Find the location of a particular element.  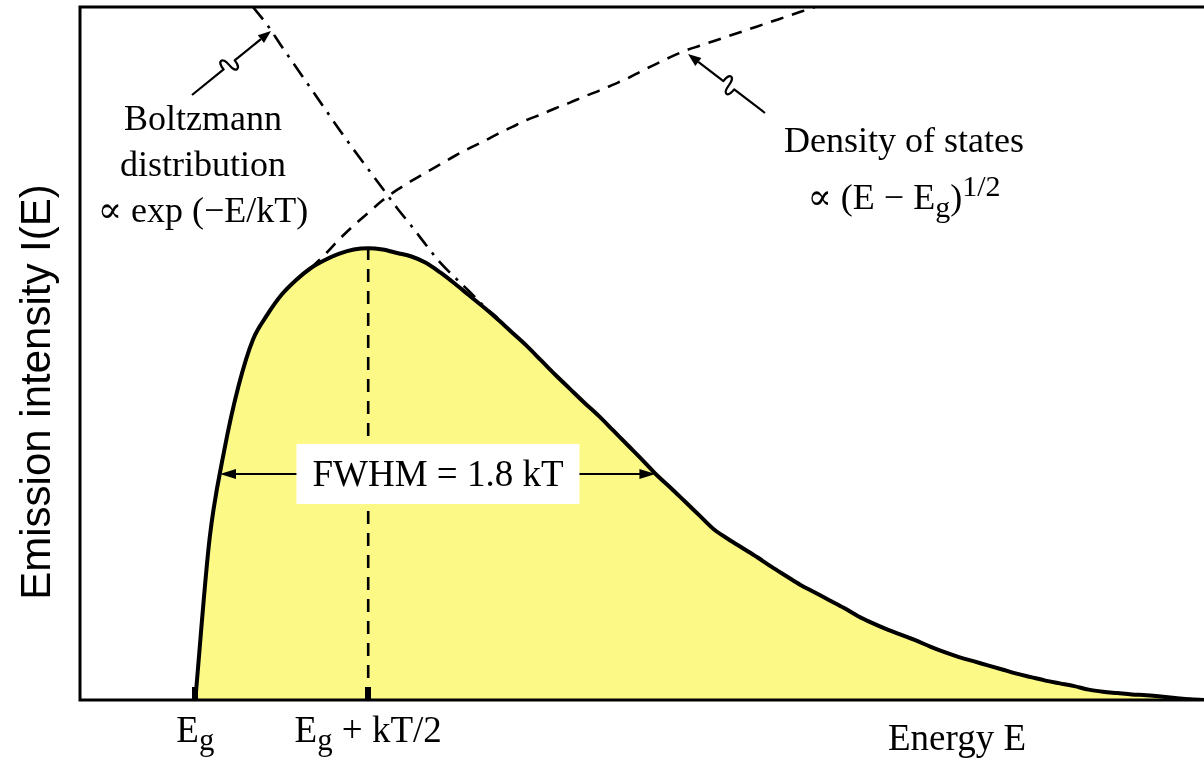

x-tick-label: E$_{g}$ + kT/2 is located at coordinates (368, 734).